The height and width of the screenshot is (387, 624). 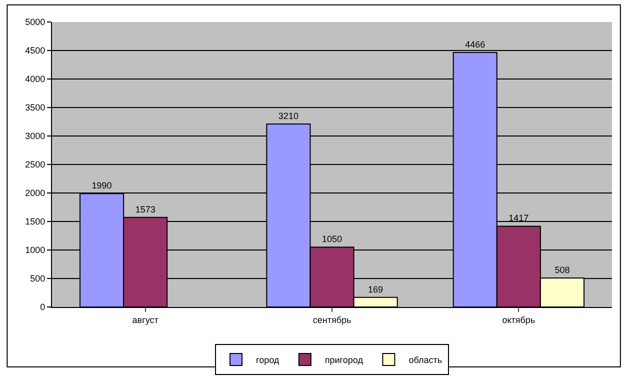 What do you see at coordinates (344, 360) in the screenshot?
I see `legend-label: пригород` at bounding box center [344, 360].